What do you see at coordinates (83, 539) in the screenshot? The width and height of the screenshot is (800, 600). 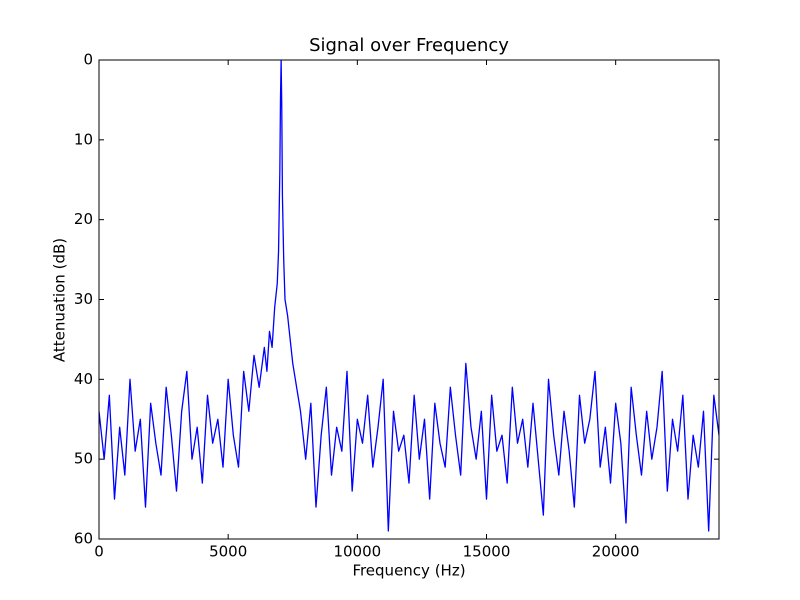 I see `y-tick-label: 60` at bounding box center [83, 539].